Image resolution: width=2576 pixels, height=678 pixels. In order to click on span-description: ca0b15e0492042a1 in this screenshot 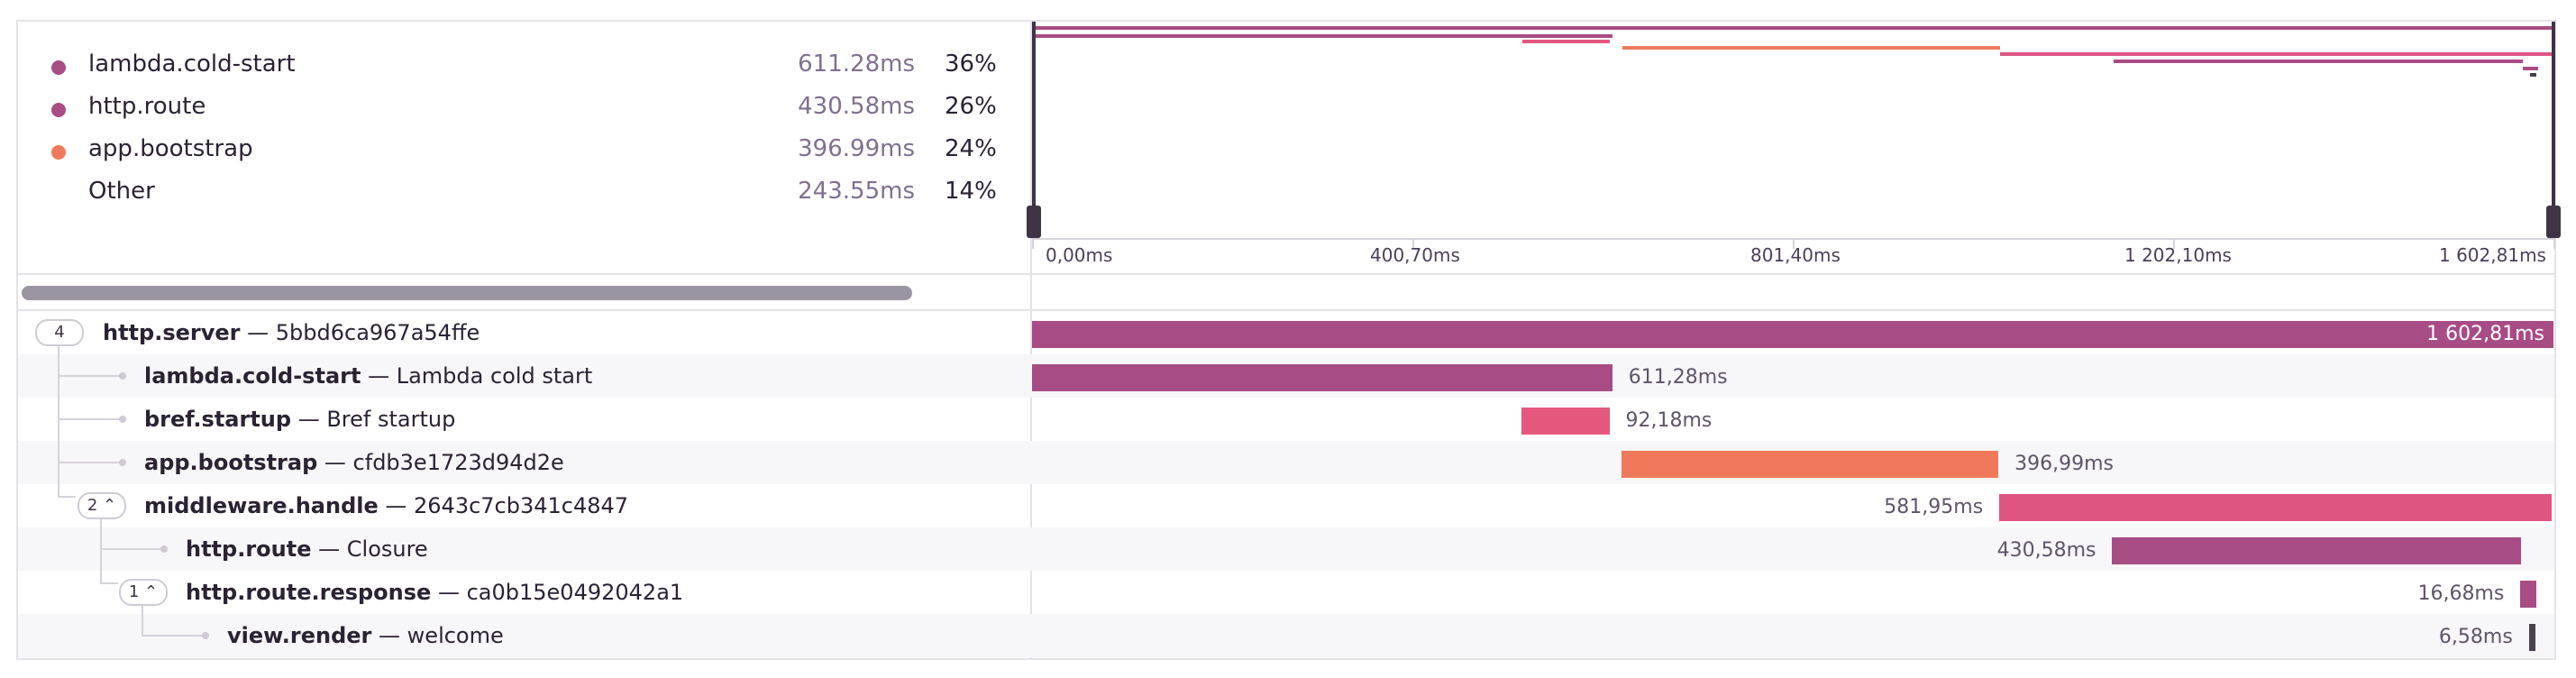, I will do `click(575, 592)`.